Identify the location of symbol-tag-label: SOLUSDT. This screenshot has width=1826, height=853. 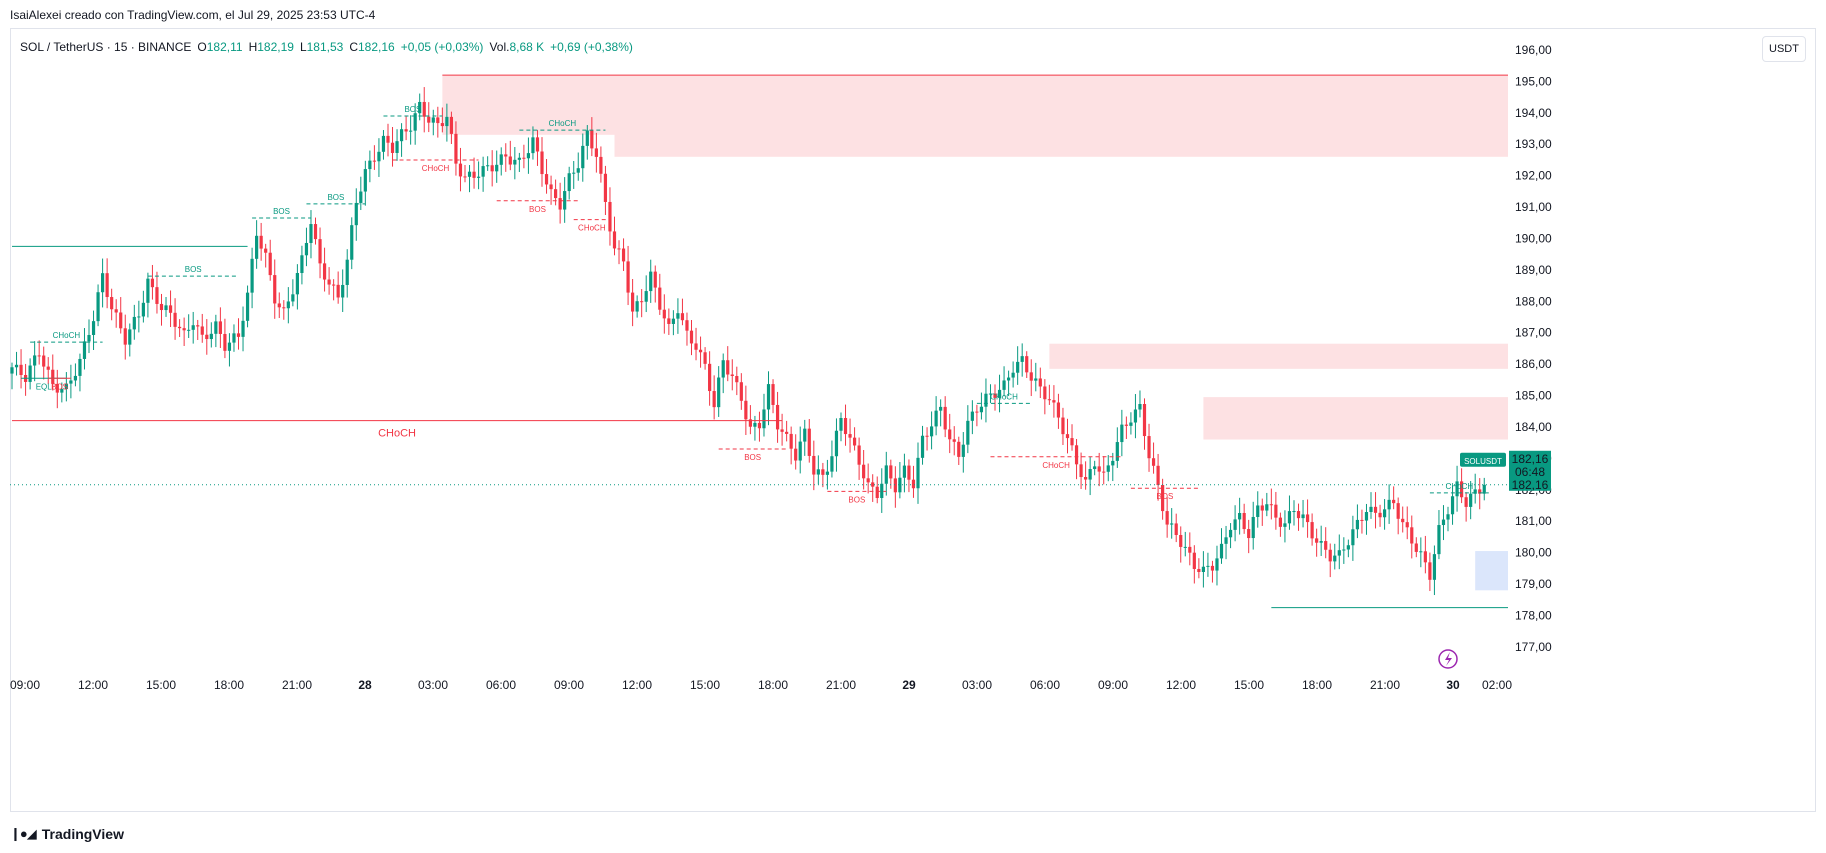
(1483, 461).